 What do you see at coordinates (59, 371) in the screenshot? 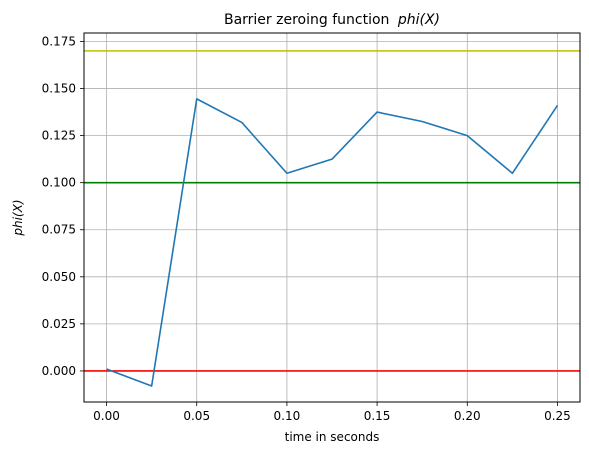
I see `y-tick-label: 0.000` at bounding box center [59, 371].